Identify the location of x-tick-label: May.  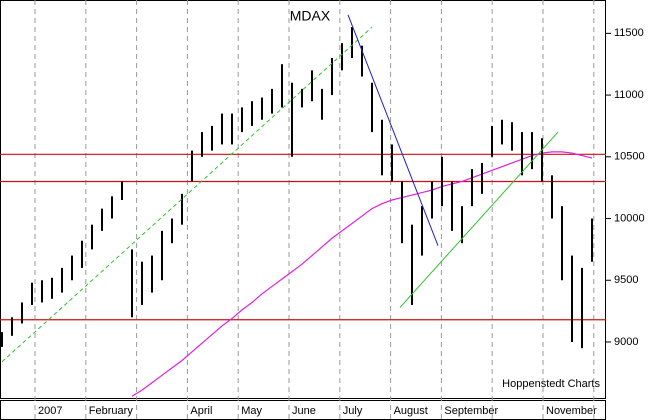
(251, 411).